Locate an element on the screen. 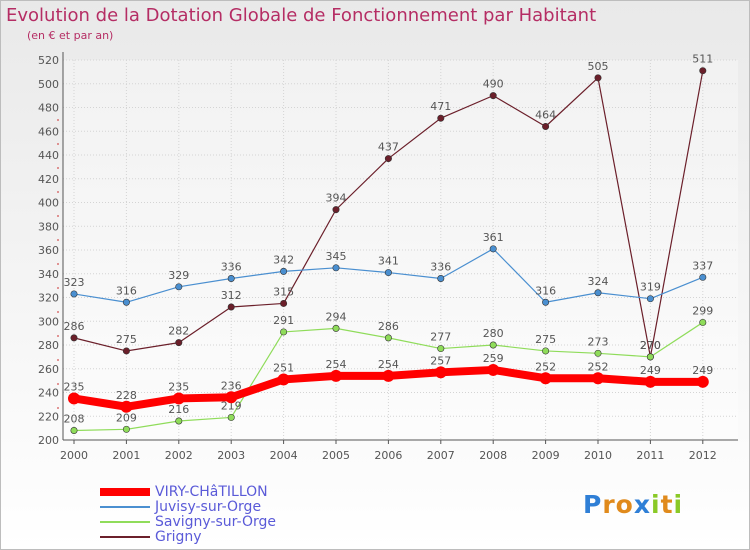  y-tick-label: 400 is located at coordinates (48, 203).